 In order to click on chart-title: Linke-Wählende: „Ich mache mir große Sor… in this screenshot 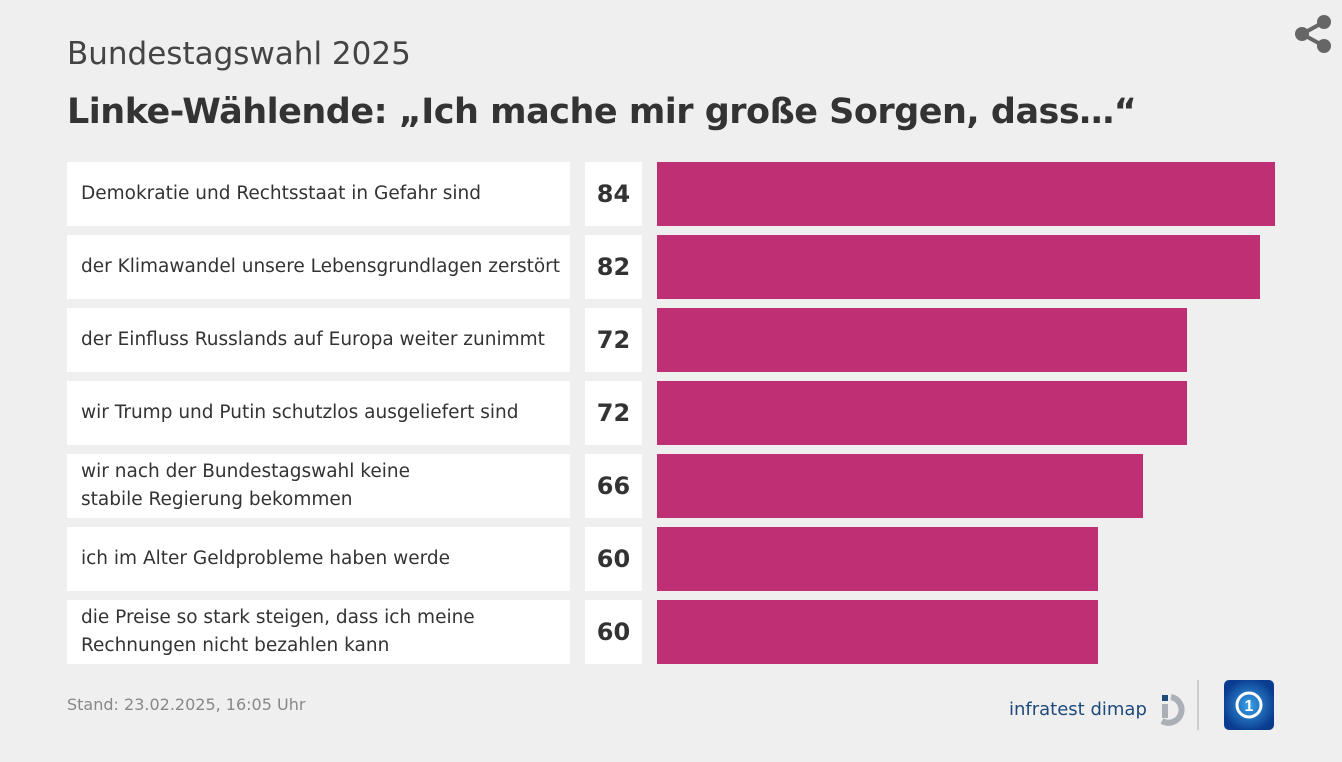, I will do `click(602, 112)`.